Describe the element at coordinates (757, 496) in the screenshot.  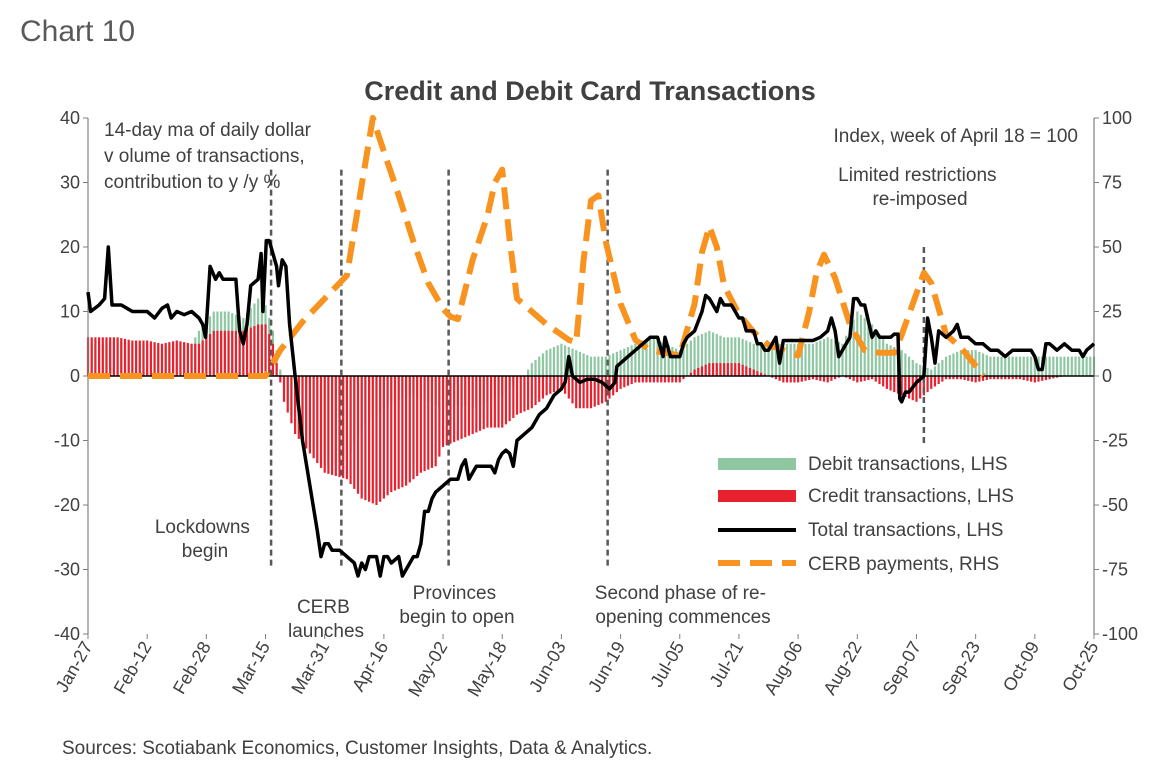
I see `legend-swatch-credit` at that location.